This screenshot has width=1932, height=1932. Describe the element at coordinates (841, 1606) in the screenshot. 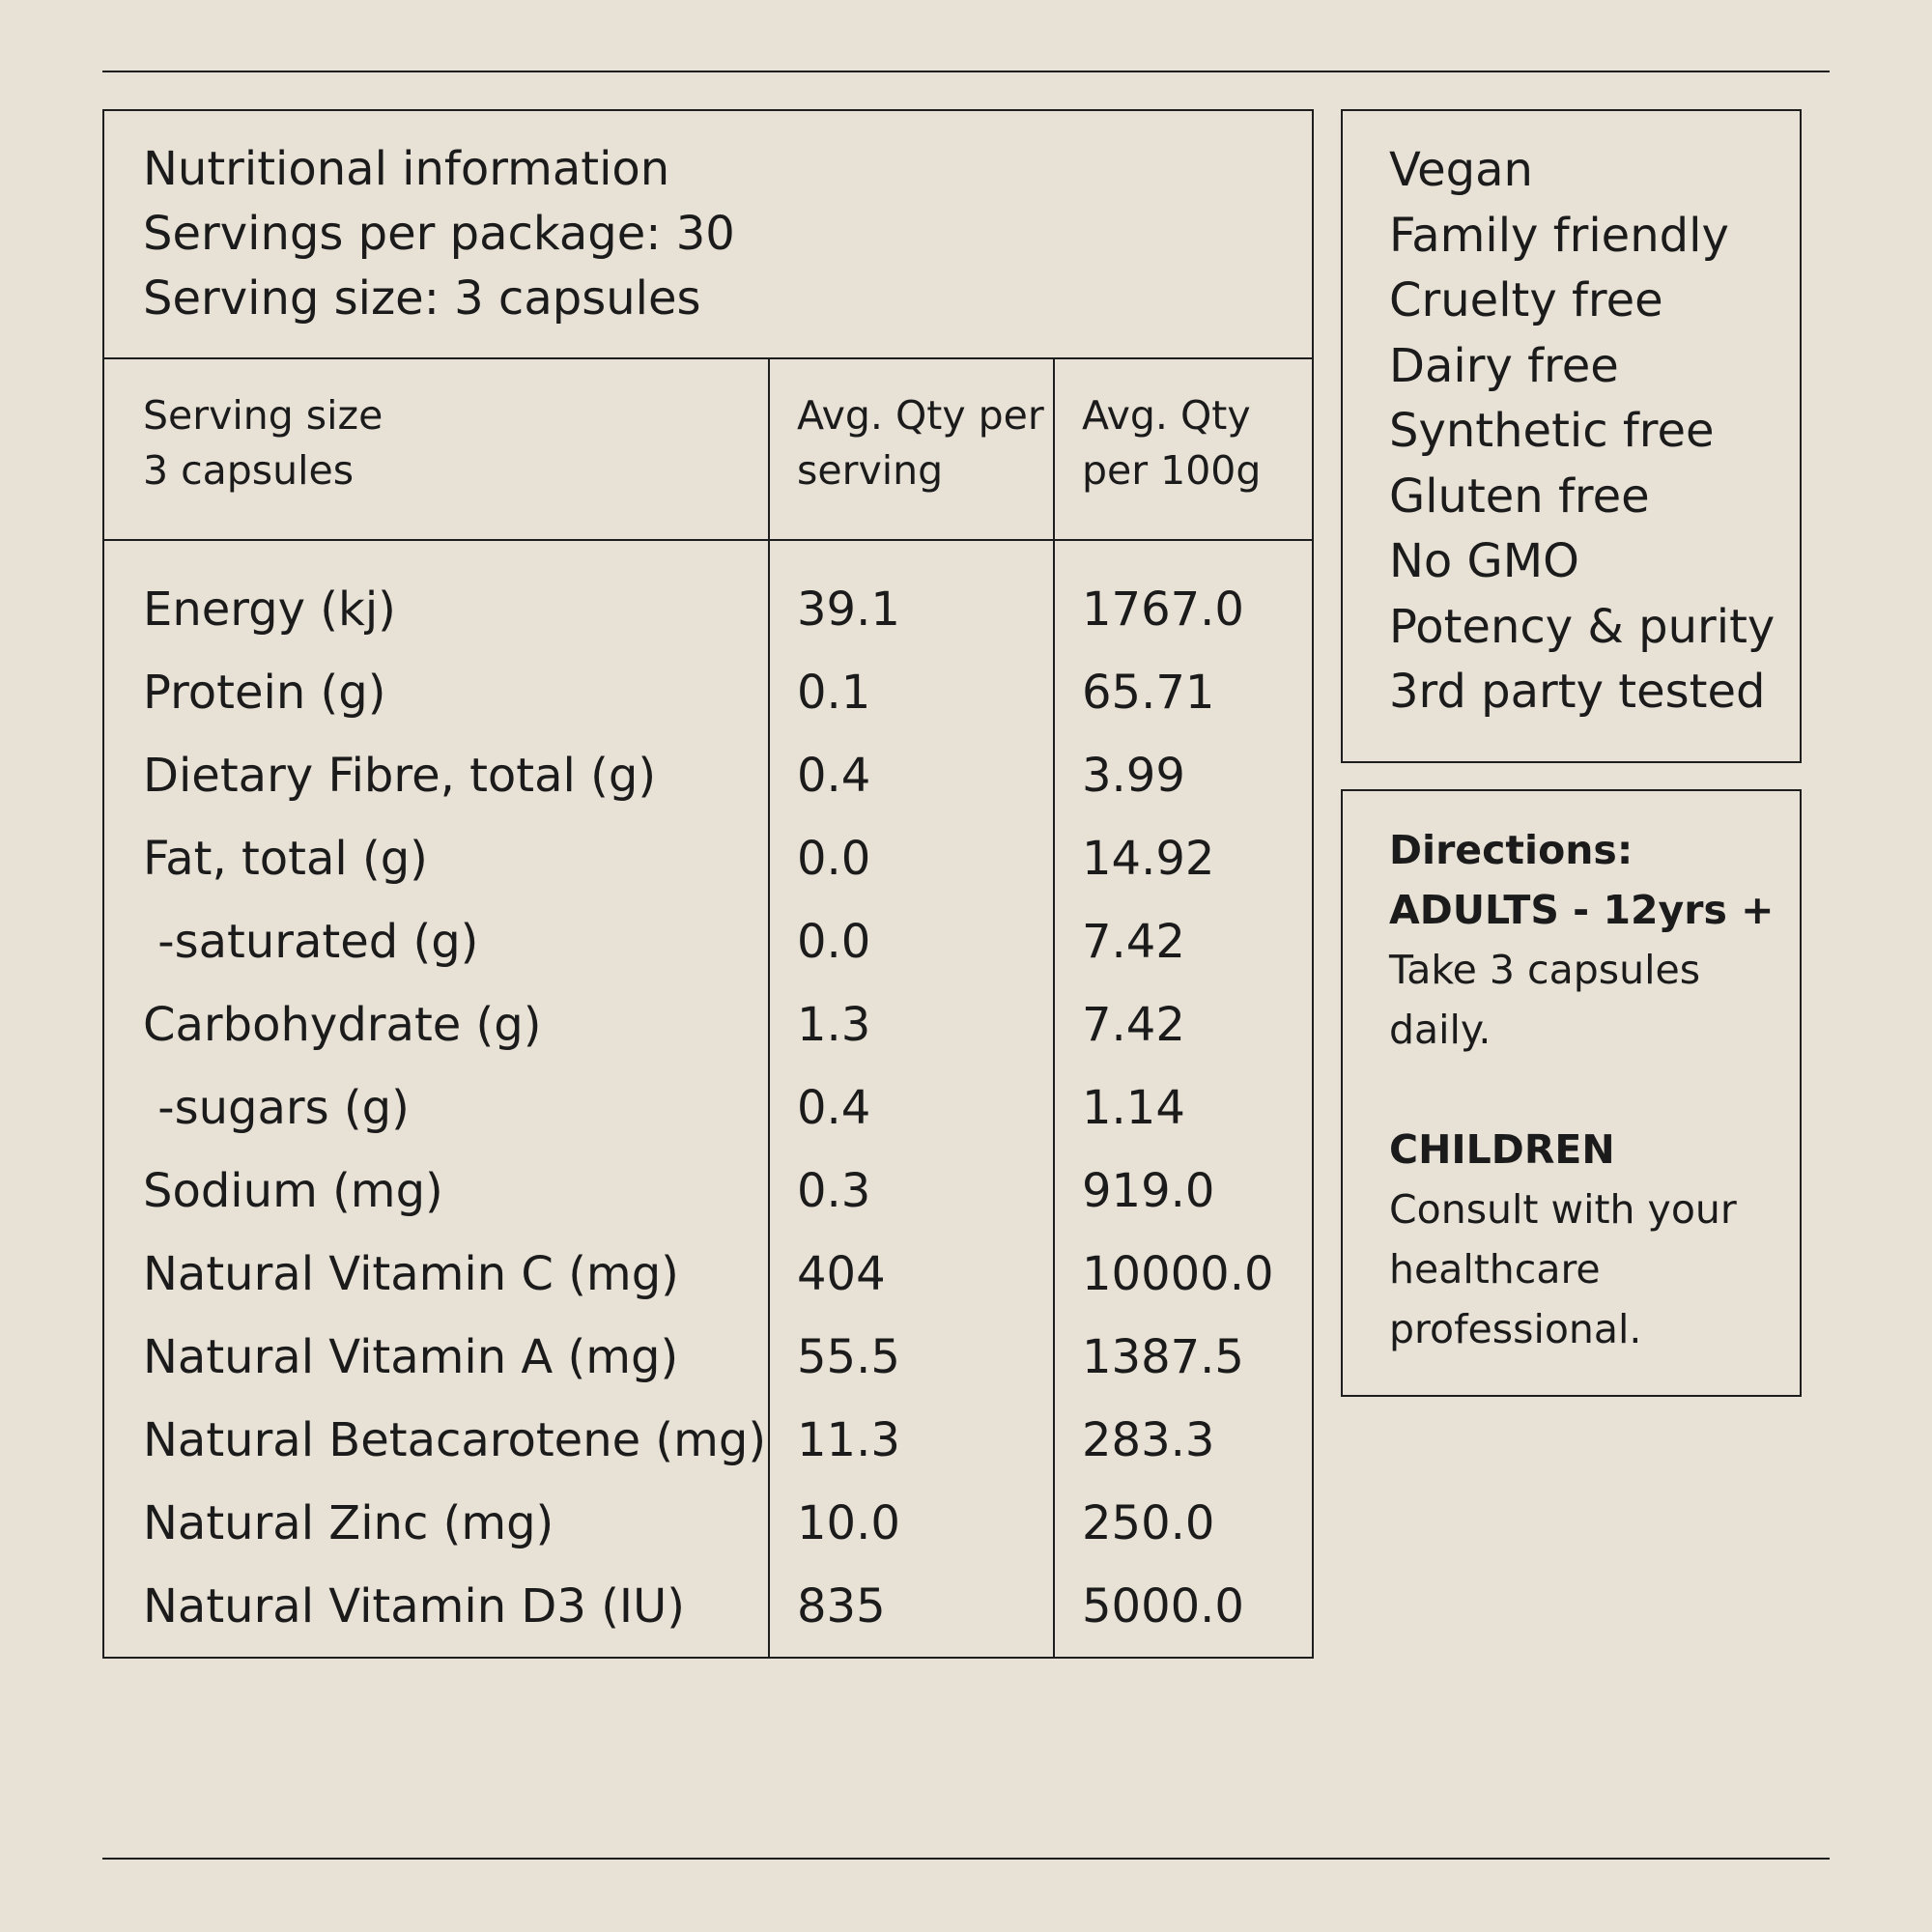

I see `qty-per-serving: 835` at that location.